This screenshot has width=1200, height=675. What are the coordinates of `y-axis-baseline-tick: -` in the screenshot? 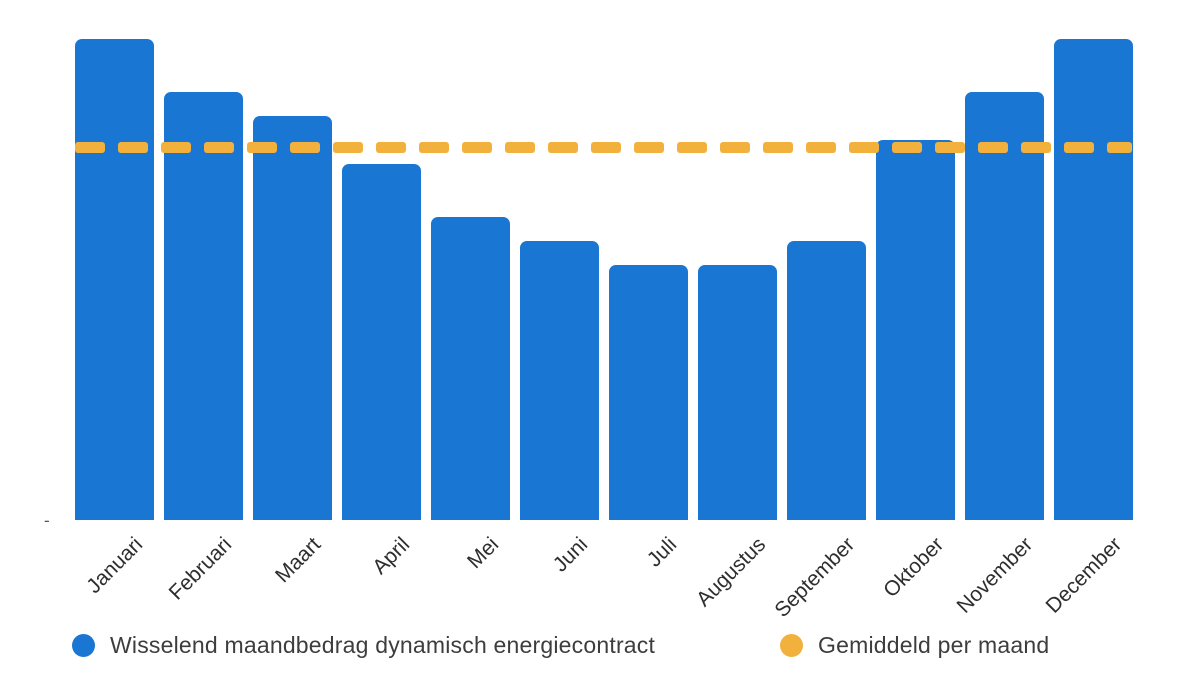 It's located at (47, 520).